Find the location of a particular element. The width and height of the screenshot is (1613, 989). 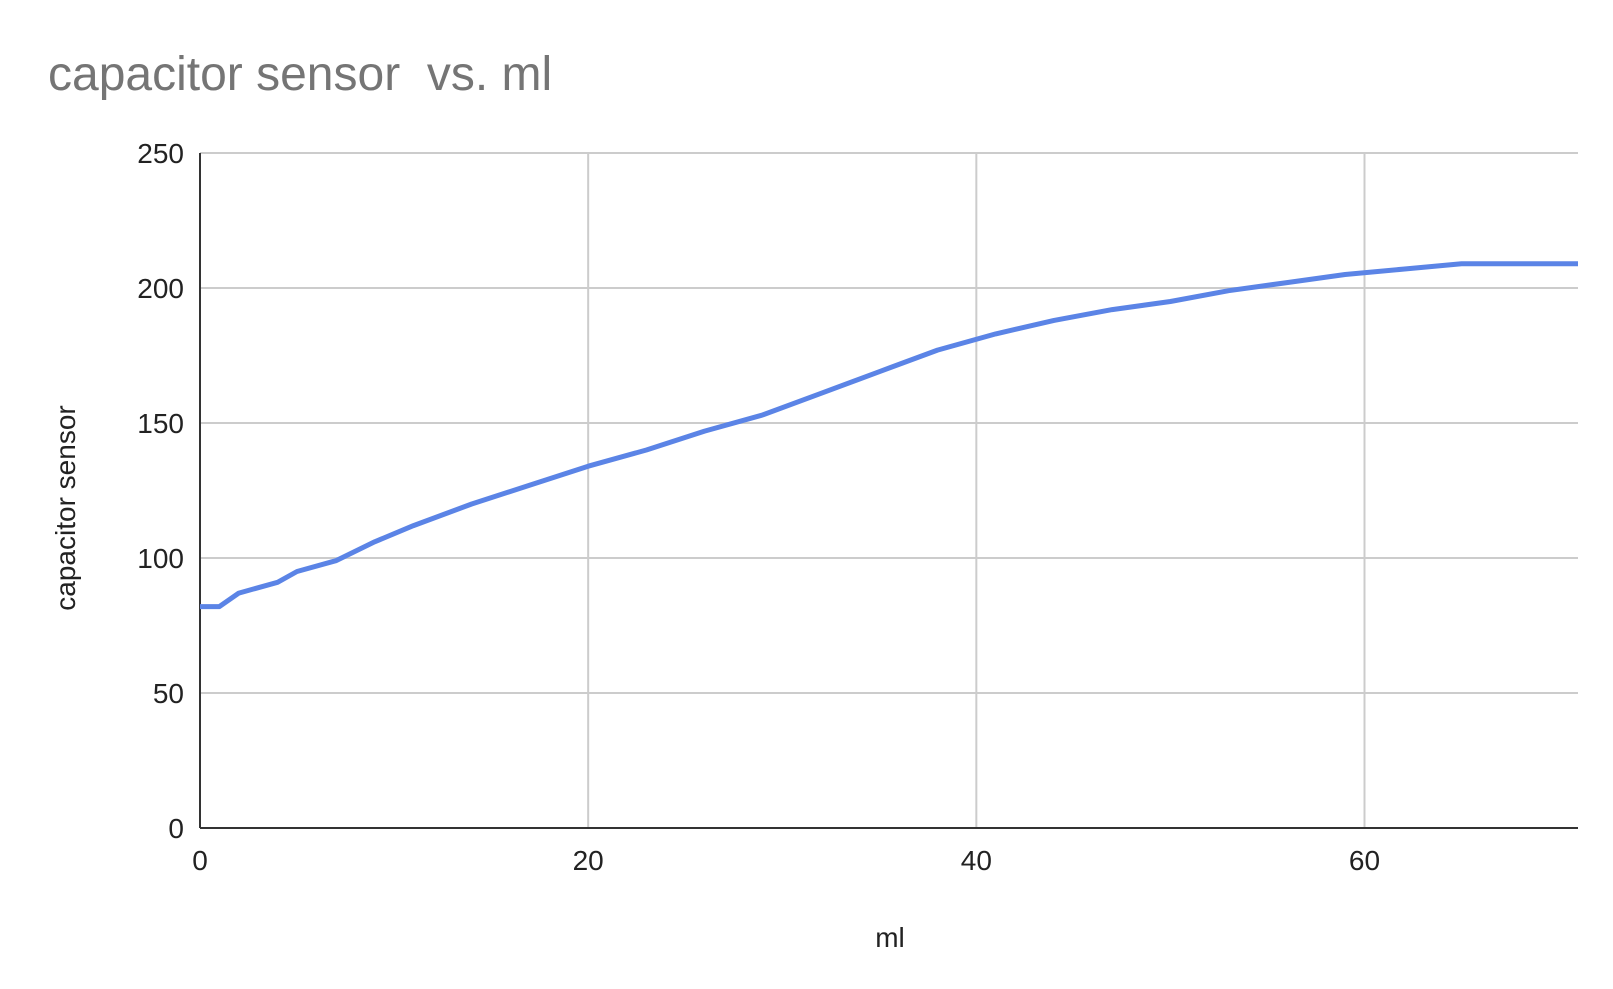

y-tick-label: 250 is located at coordinates (160, 153).